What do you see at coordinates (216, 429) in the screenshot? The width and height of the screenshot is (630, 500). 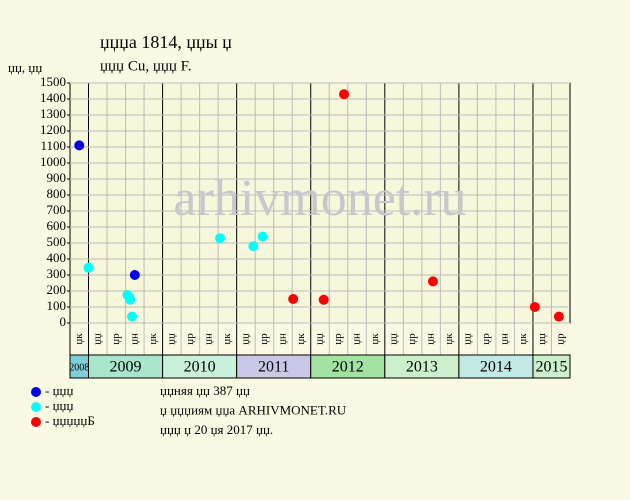 I see `note: џџџ џ 20 џя 2017 џџ.` at bounding box center [216, 429].